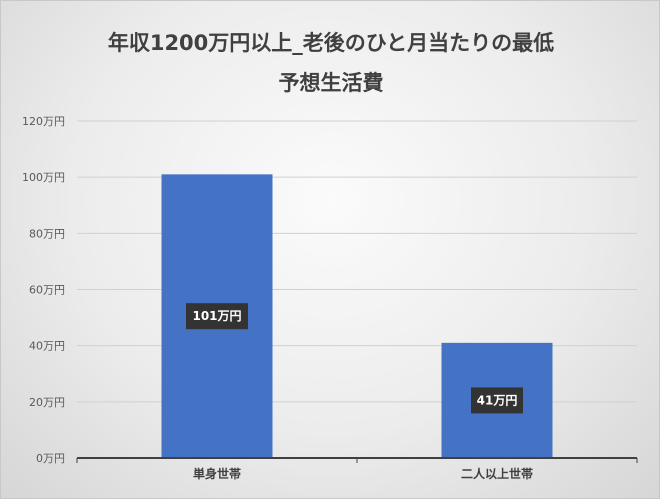 The width and height of the screenshot is (660, 500). What do you see at coordinates (43, 177) in the screenshot?
I see `y-tick-label: 100万円` at bounding box center [43, 177].